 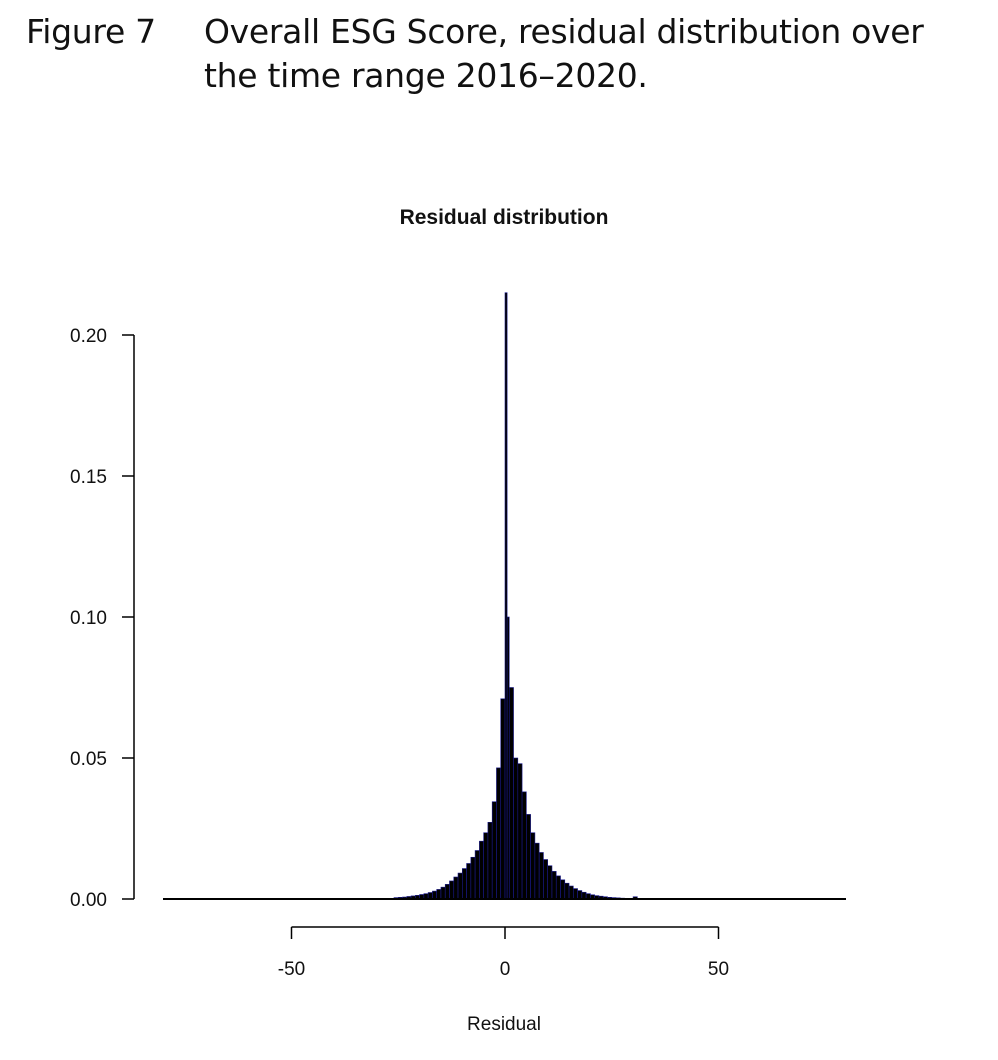 What do you see at coordinates (503, 953) in the screenshot?
I see `x-axis: -50 0 50` at bounding box center [503, 953].